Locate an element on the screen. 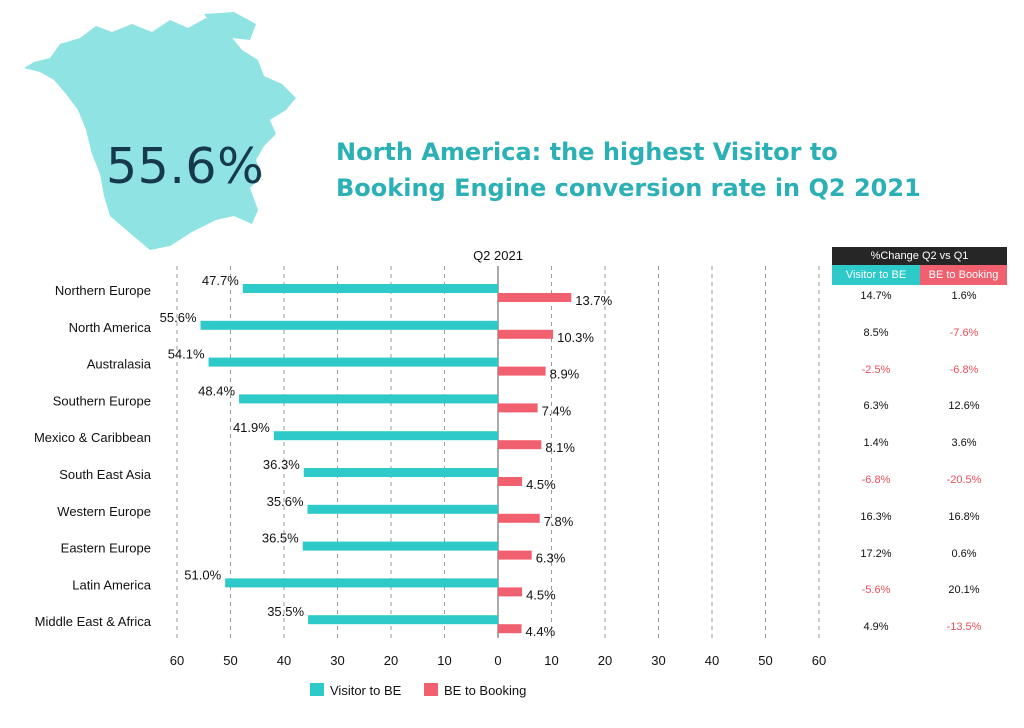 This screenshot has width=1024, height=728. change-cell-visitor-to-be: -2.5% is located at coordinates (876, 369).